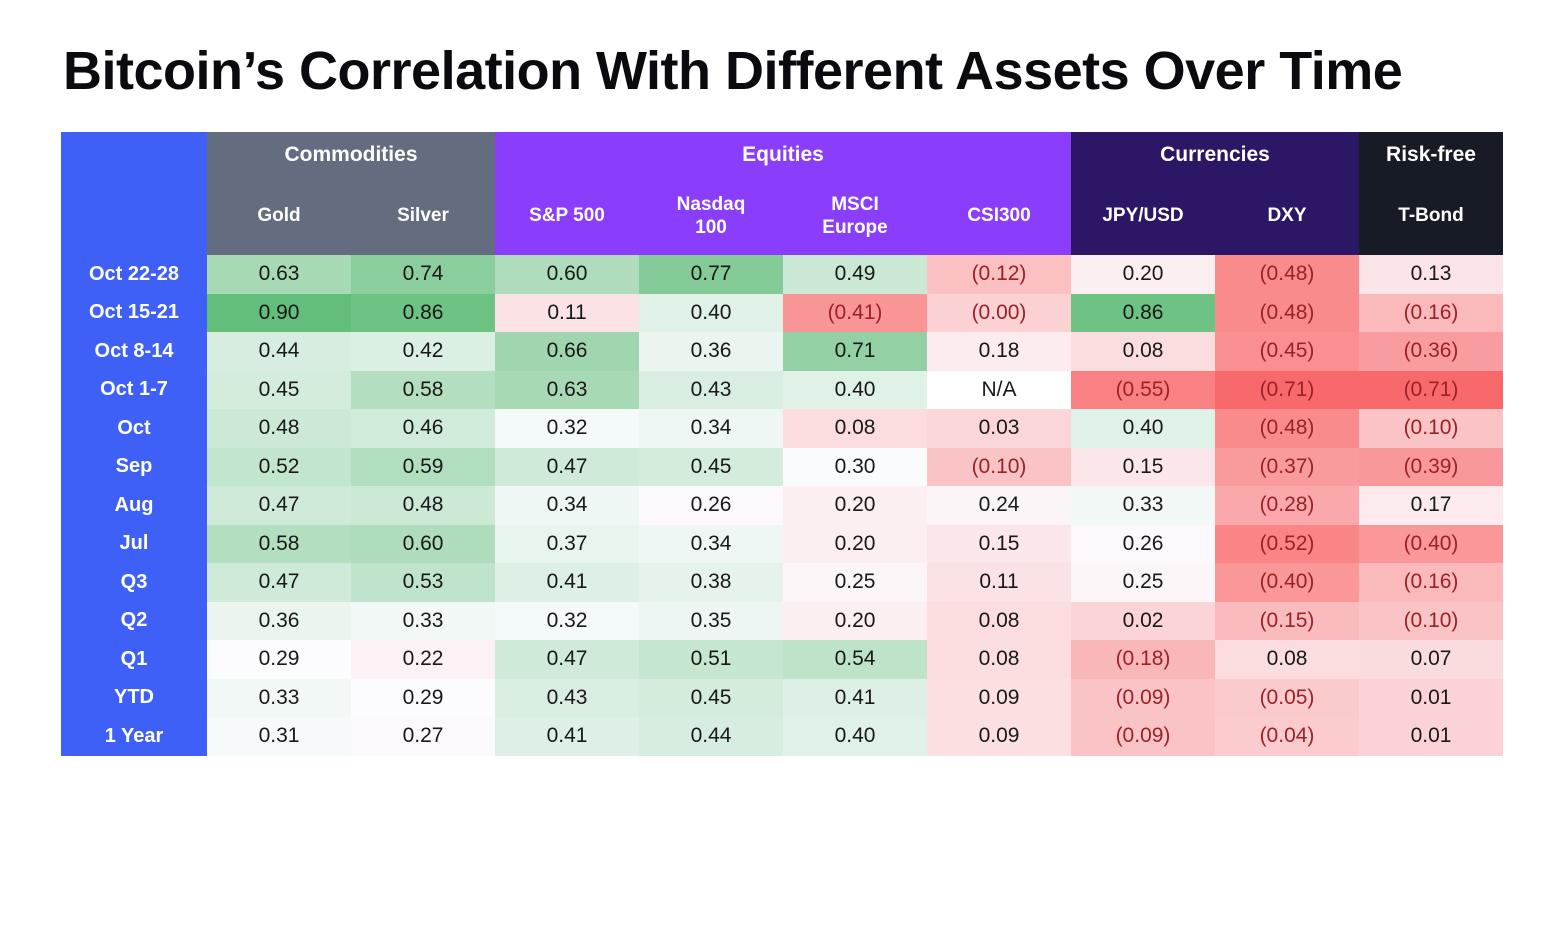 This screenshot has height=926, width=1556. Describe the element at coordinates (567, 351) in the screenshot. I see `correlation-cell: 0.66` at that location.